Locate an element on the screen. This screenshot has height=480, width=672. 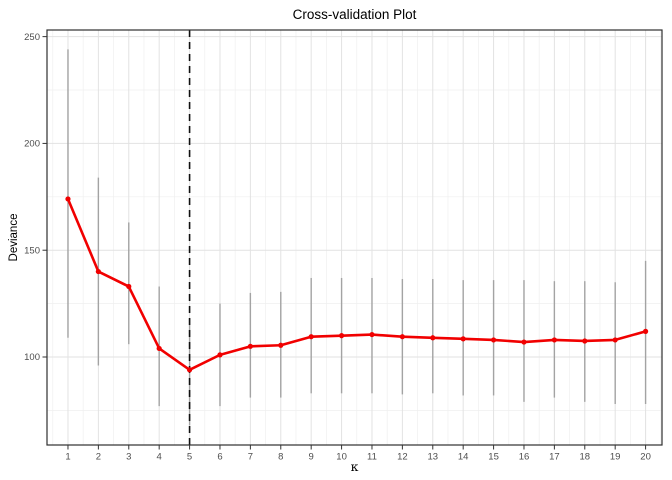
x-tick-label: 12 is located at coordinates (402, 457).